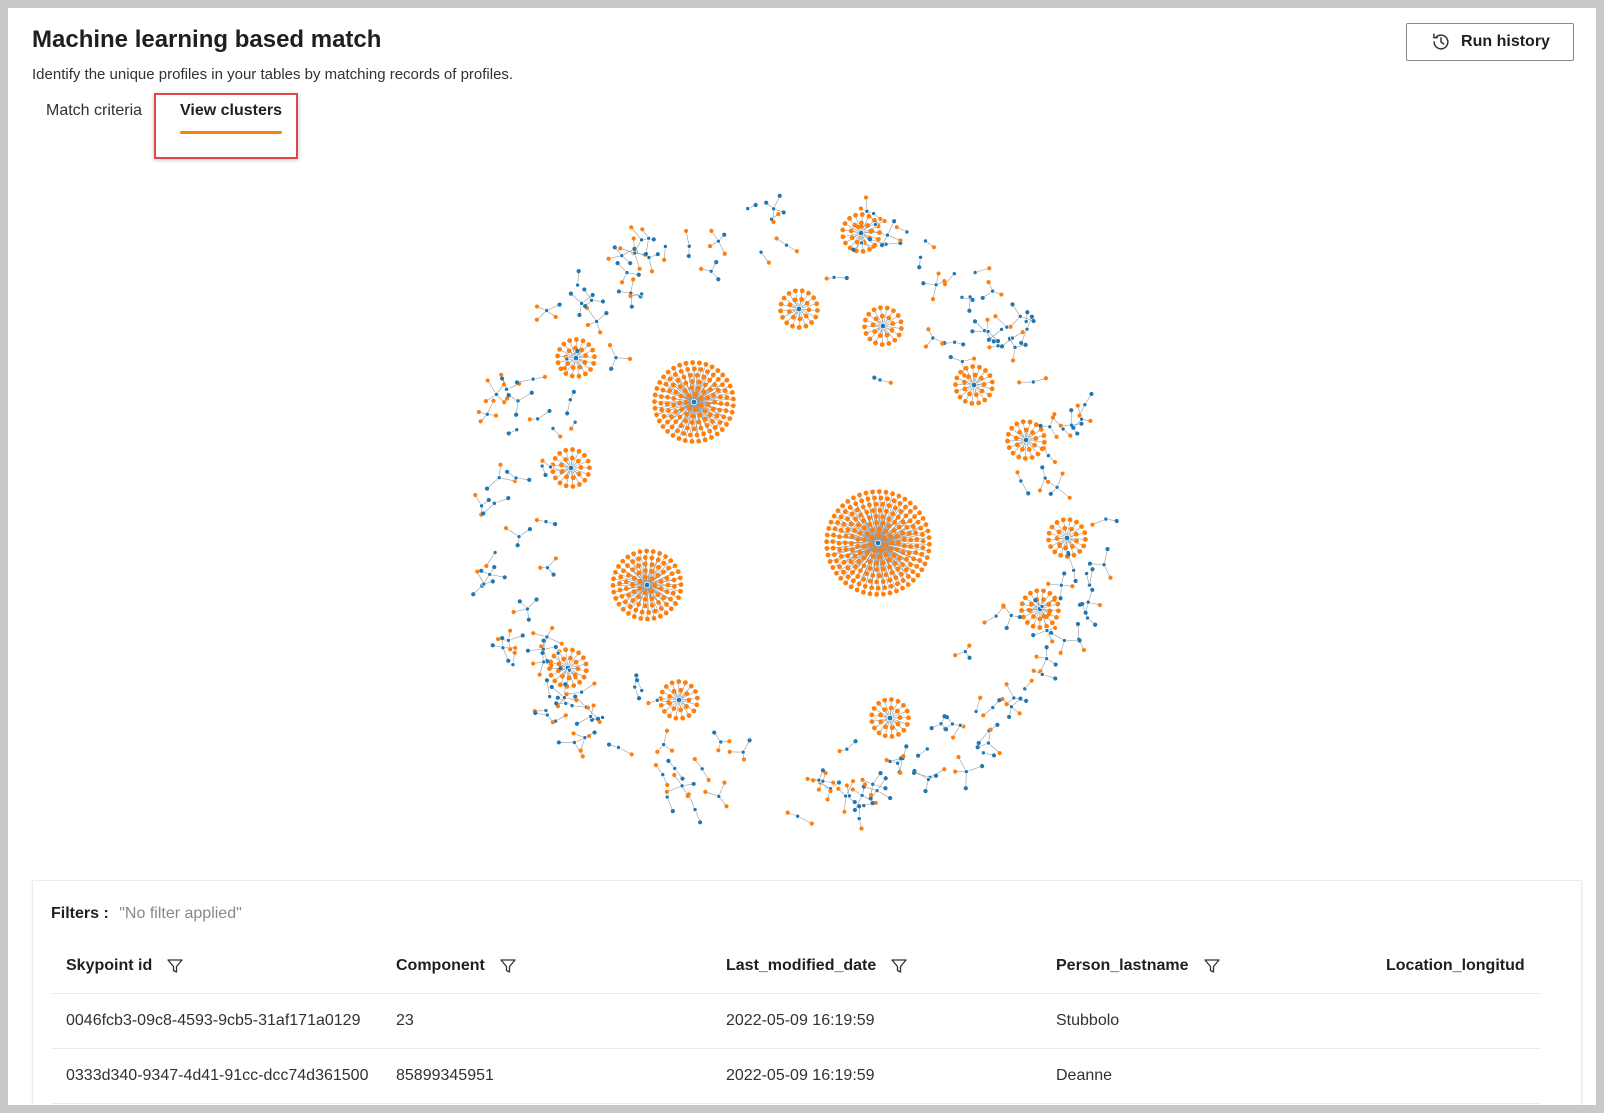 The height and width of the screenshot is (1113, 1604). What do you see at coordinates (231, 118) in the screenshot?
I see `tab-view-clusters: View clusters` at bounding box center [231, 118].